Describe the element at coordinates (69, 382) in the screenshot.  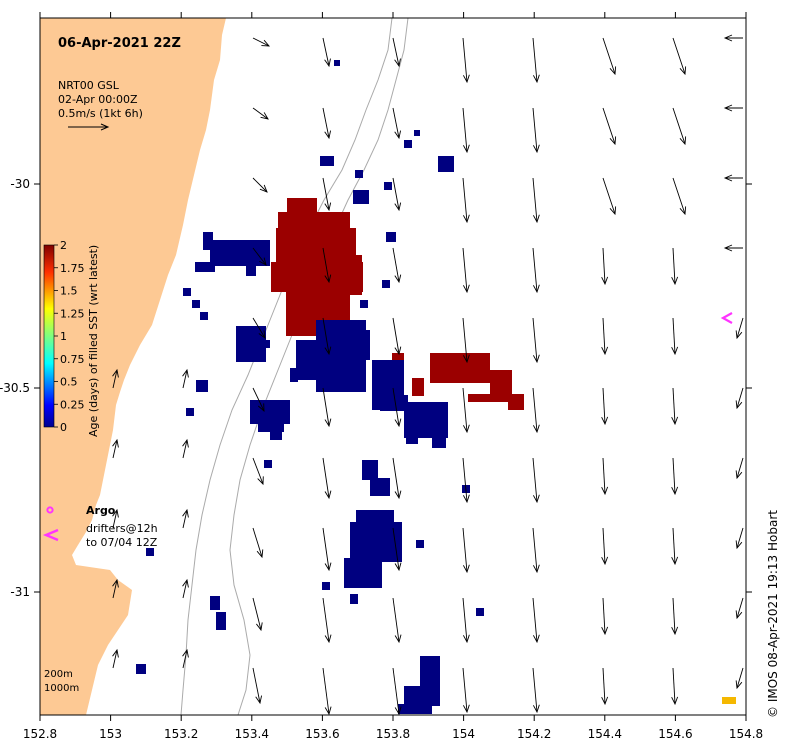
I see `colorbar-tick-label: 0.5` at that location.